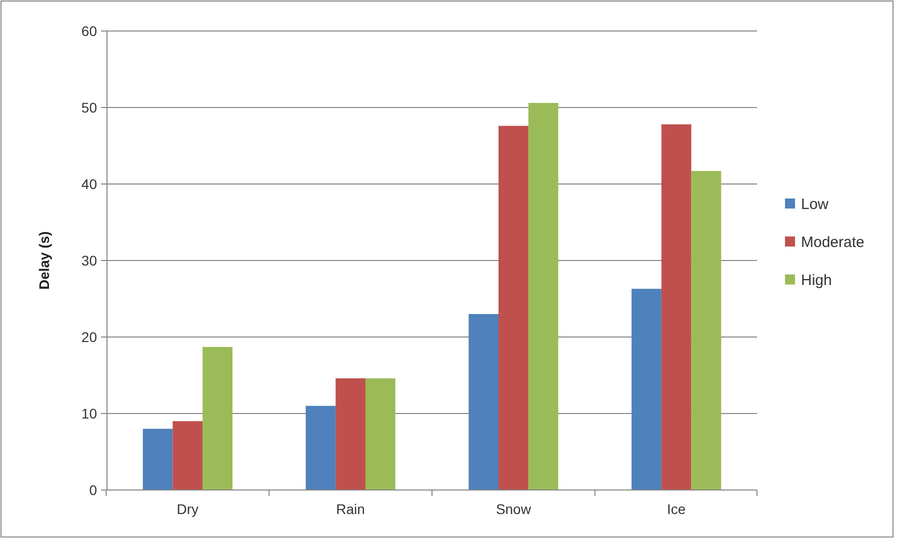 Image resolution: width=904 pixels, height=540 pixels. Describe the element at coordinates (89, 413) in the screenshot. I see `y-tick-label: 10` at that location.